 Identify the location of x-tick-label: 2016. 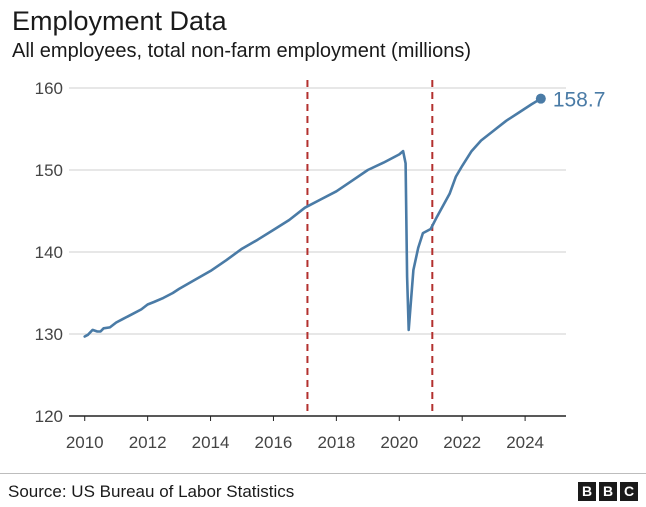
(274, 442).